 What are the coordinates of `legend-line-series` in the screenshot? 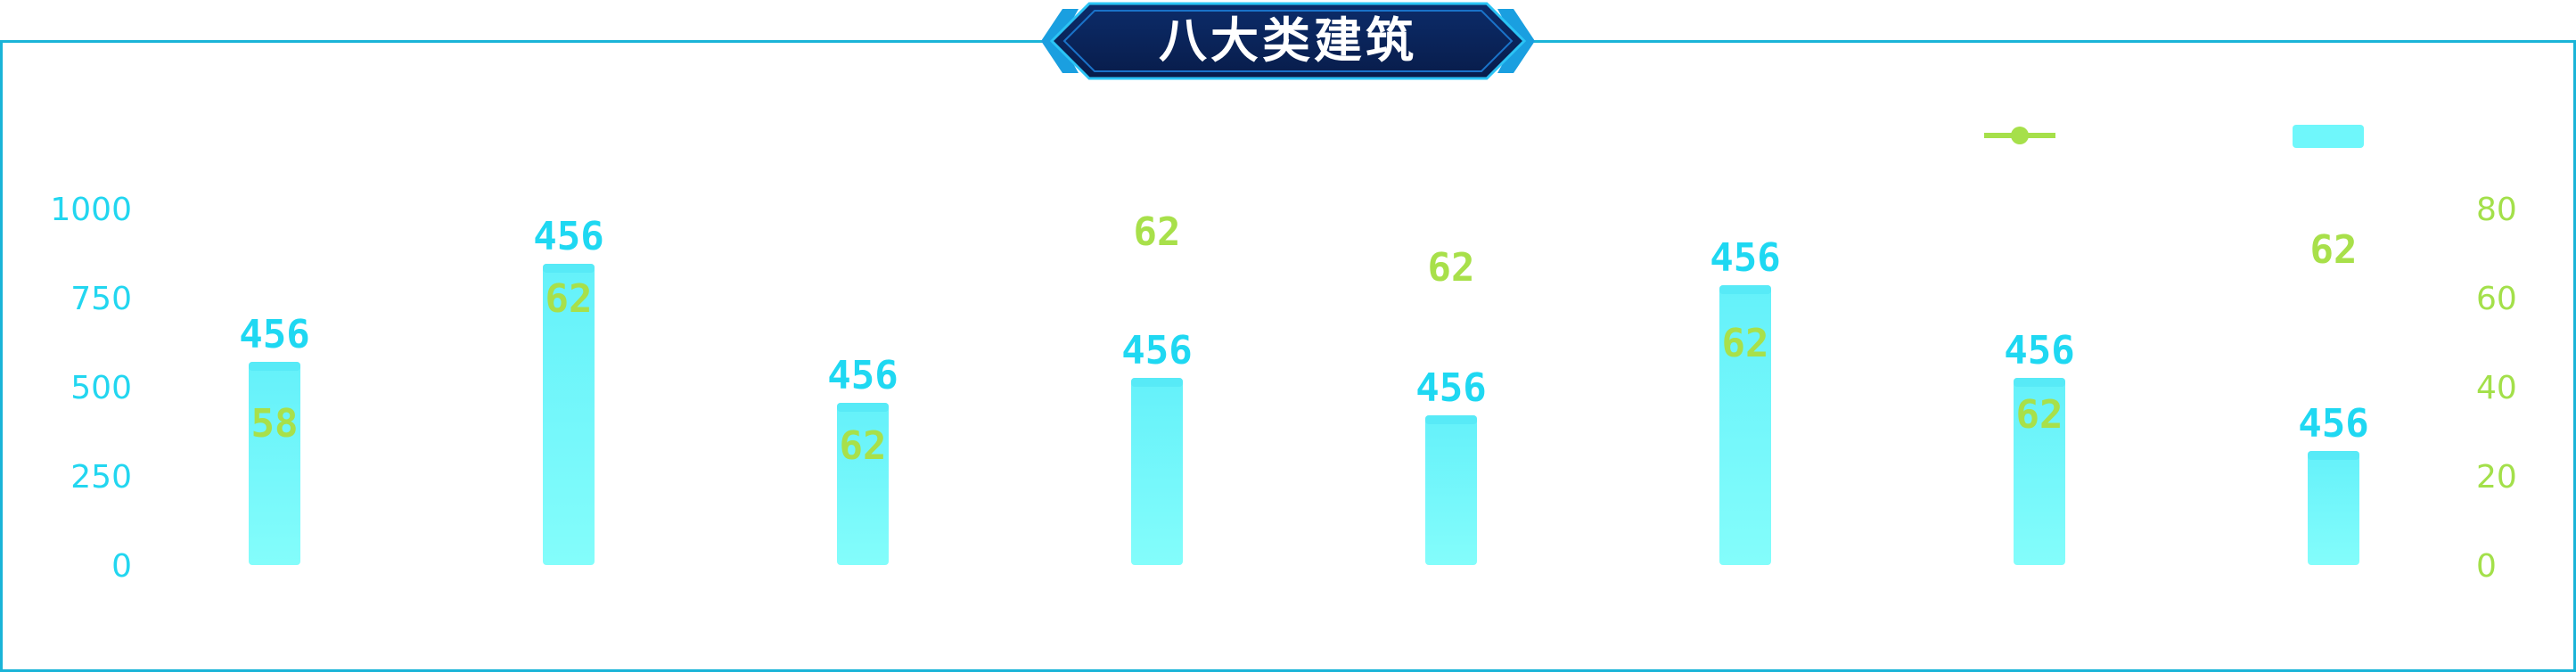 It's located at (2020, 136).